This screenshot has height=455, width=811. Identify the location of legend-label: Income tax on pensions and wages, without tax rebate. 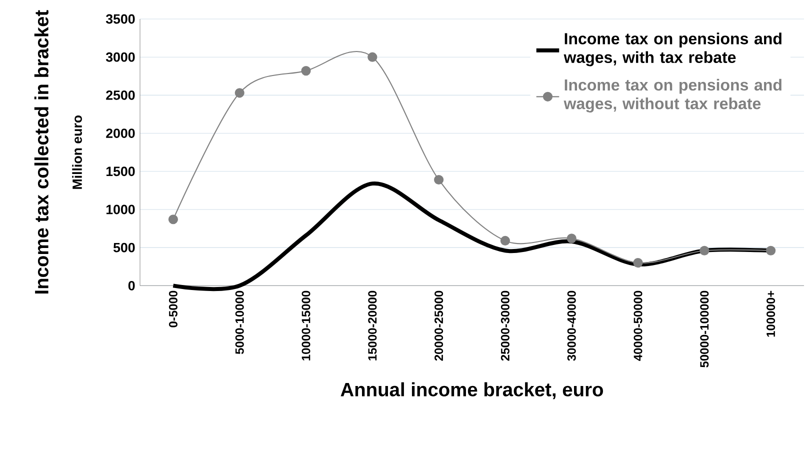
(673, 95).